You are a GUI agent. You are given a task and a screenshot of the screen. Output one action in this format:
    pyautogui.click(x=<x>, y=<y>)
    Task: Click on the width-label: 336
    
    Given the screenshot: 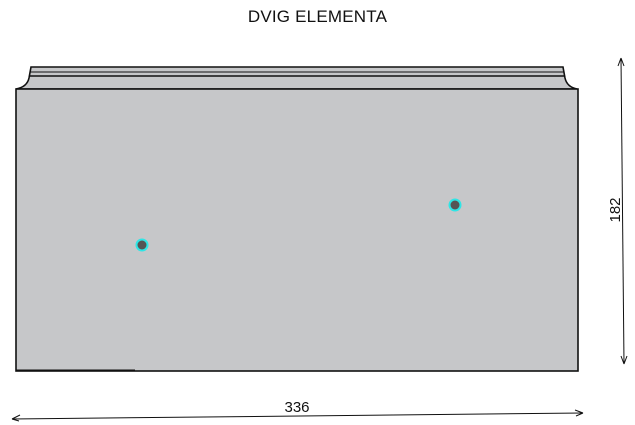 What is the action you would take?
    pyautogui.click(x=296, y=407)
    